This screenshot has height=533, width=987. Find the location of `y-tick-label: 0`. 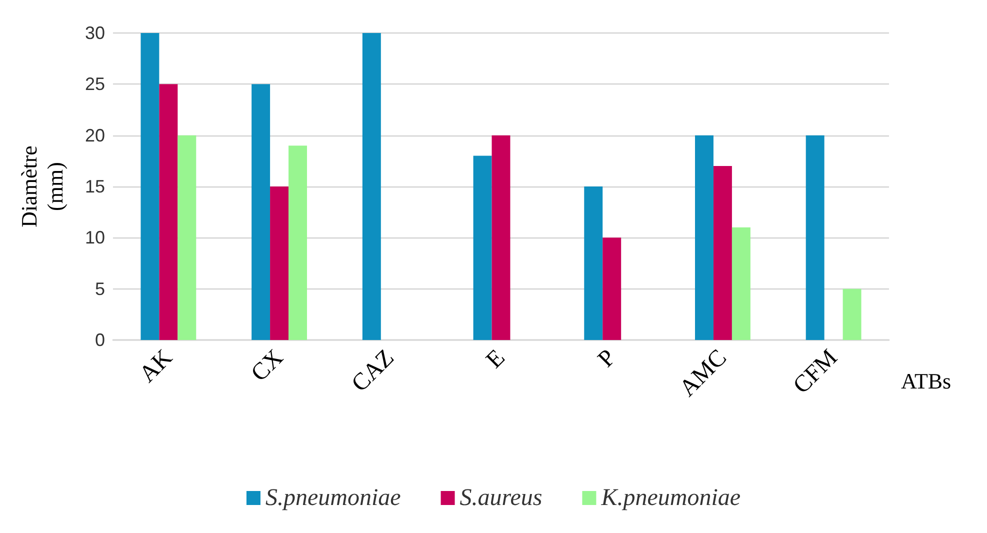

y-tick-label: 0 is located at coordinates (99, 340).